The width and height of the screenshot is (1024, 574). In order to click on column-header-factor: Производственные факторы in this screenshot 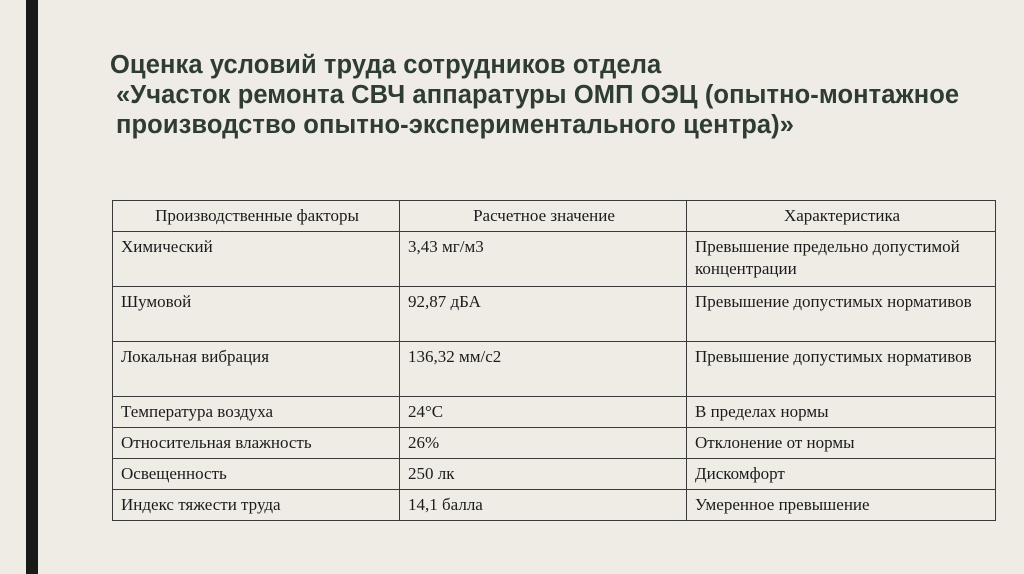, I will do `click(256, 216)`.